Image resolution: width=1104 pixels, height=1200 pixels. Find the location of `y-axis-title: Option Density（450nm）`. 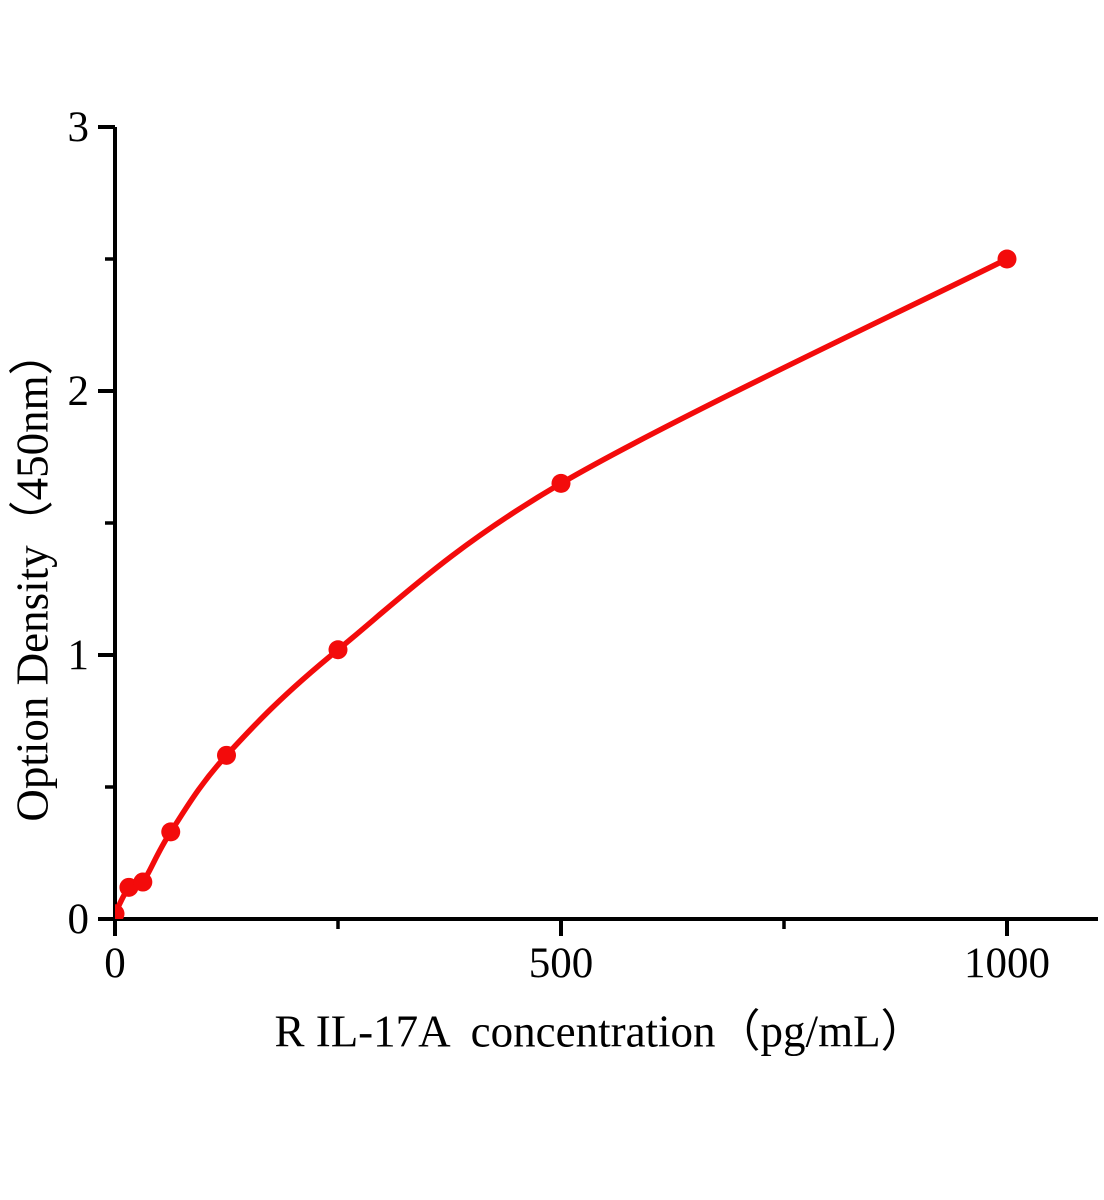

y-axis-title: Option Density（450nm） is located at coordinates (32, 576).